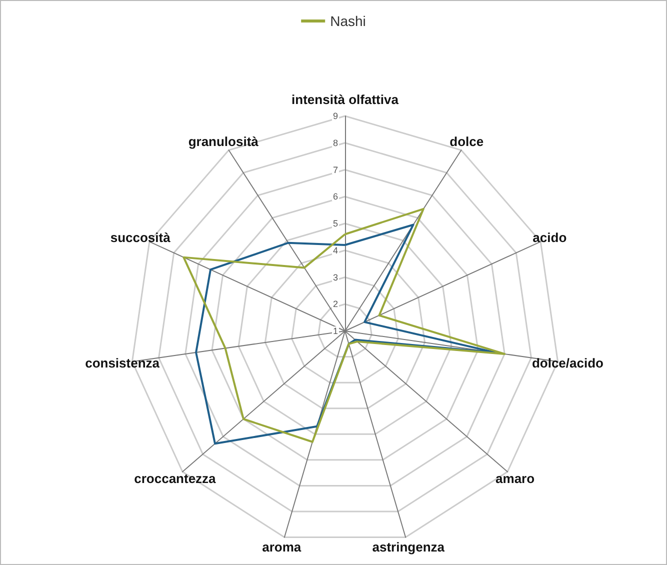  What do you see at coordinates (335, 169) in the screenshot?
I see `y-tick-label: 7` at bounding box center [335, 169].